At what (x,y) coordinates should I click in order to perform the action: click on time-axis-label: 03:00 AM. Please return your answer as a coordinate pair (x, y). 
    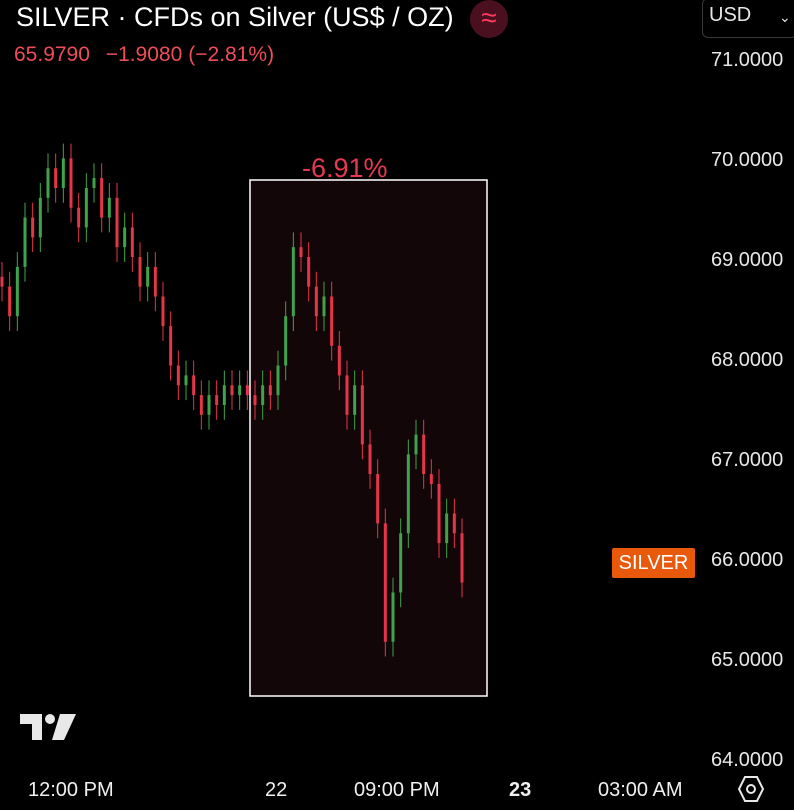
    Looking at the image, I should click on (640, 790).